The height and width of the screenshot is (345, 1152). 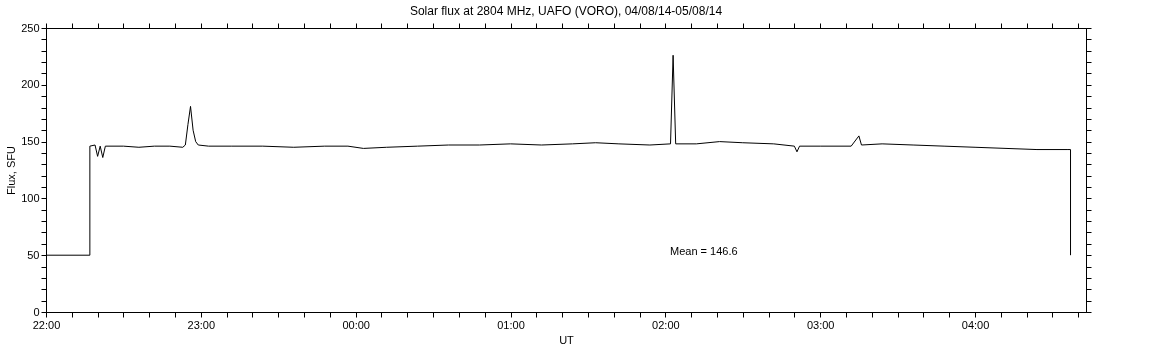 I want to click on y-tick-label: 250, so click(x=30, y=27).